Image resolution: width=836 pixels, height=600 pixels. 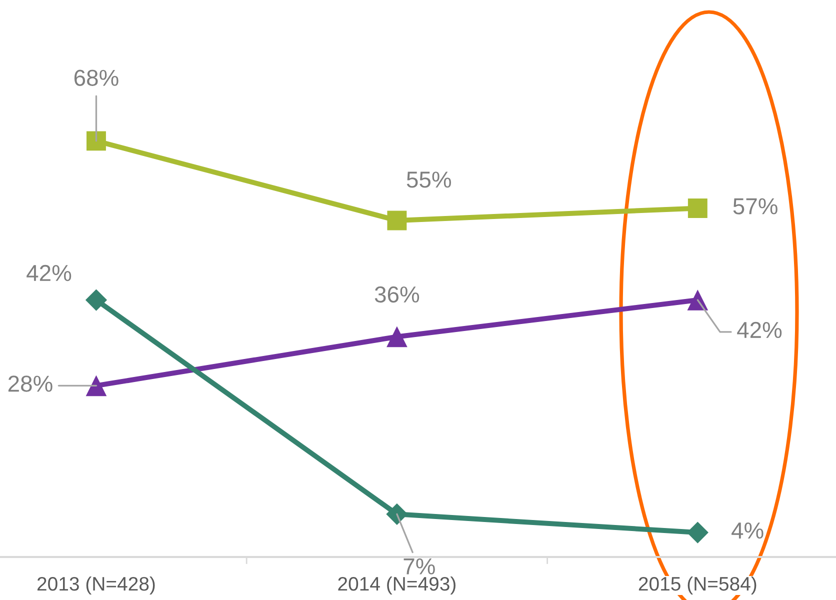 What do you see at coordinates (30, 384) in the screenshot?
I see `data-label: 28%` at bounding box center [30, 384].